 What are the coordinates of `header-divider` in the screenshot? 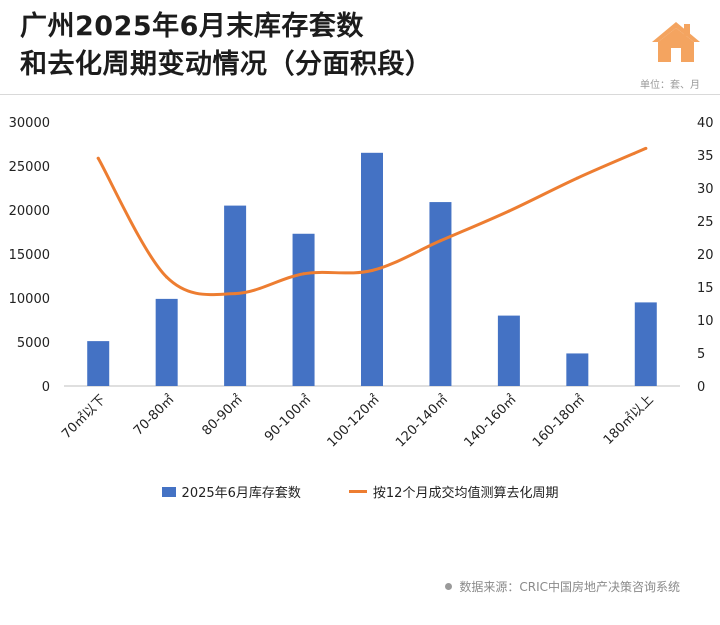 It's located at (360, 94).